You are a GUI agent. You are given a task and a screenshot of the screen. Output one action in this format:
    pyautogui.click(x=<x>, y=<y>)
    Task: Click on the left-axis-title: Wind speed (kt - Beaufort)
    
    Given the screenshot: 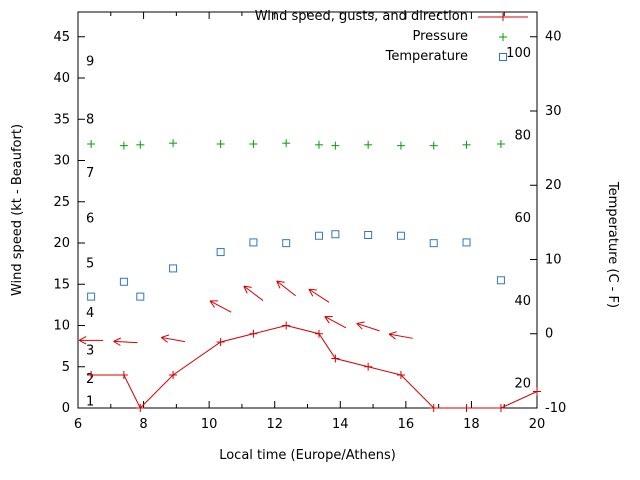 What is the action you would take?
    pyautogui.click(x=17, y=210)
    